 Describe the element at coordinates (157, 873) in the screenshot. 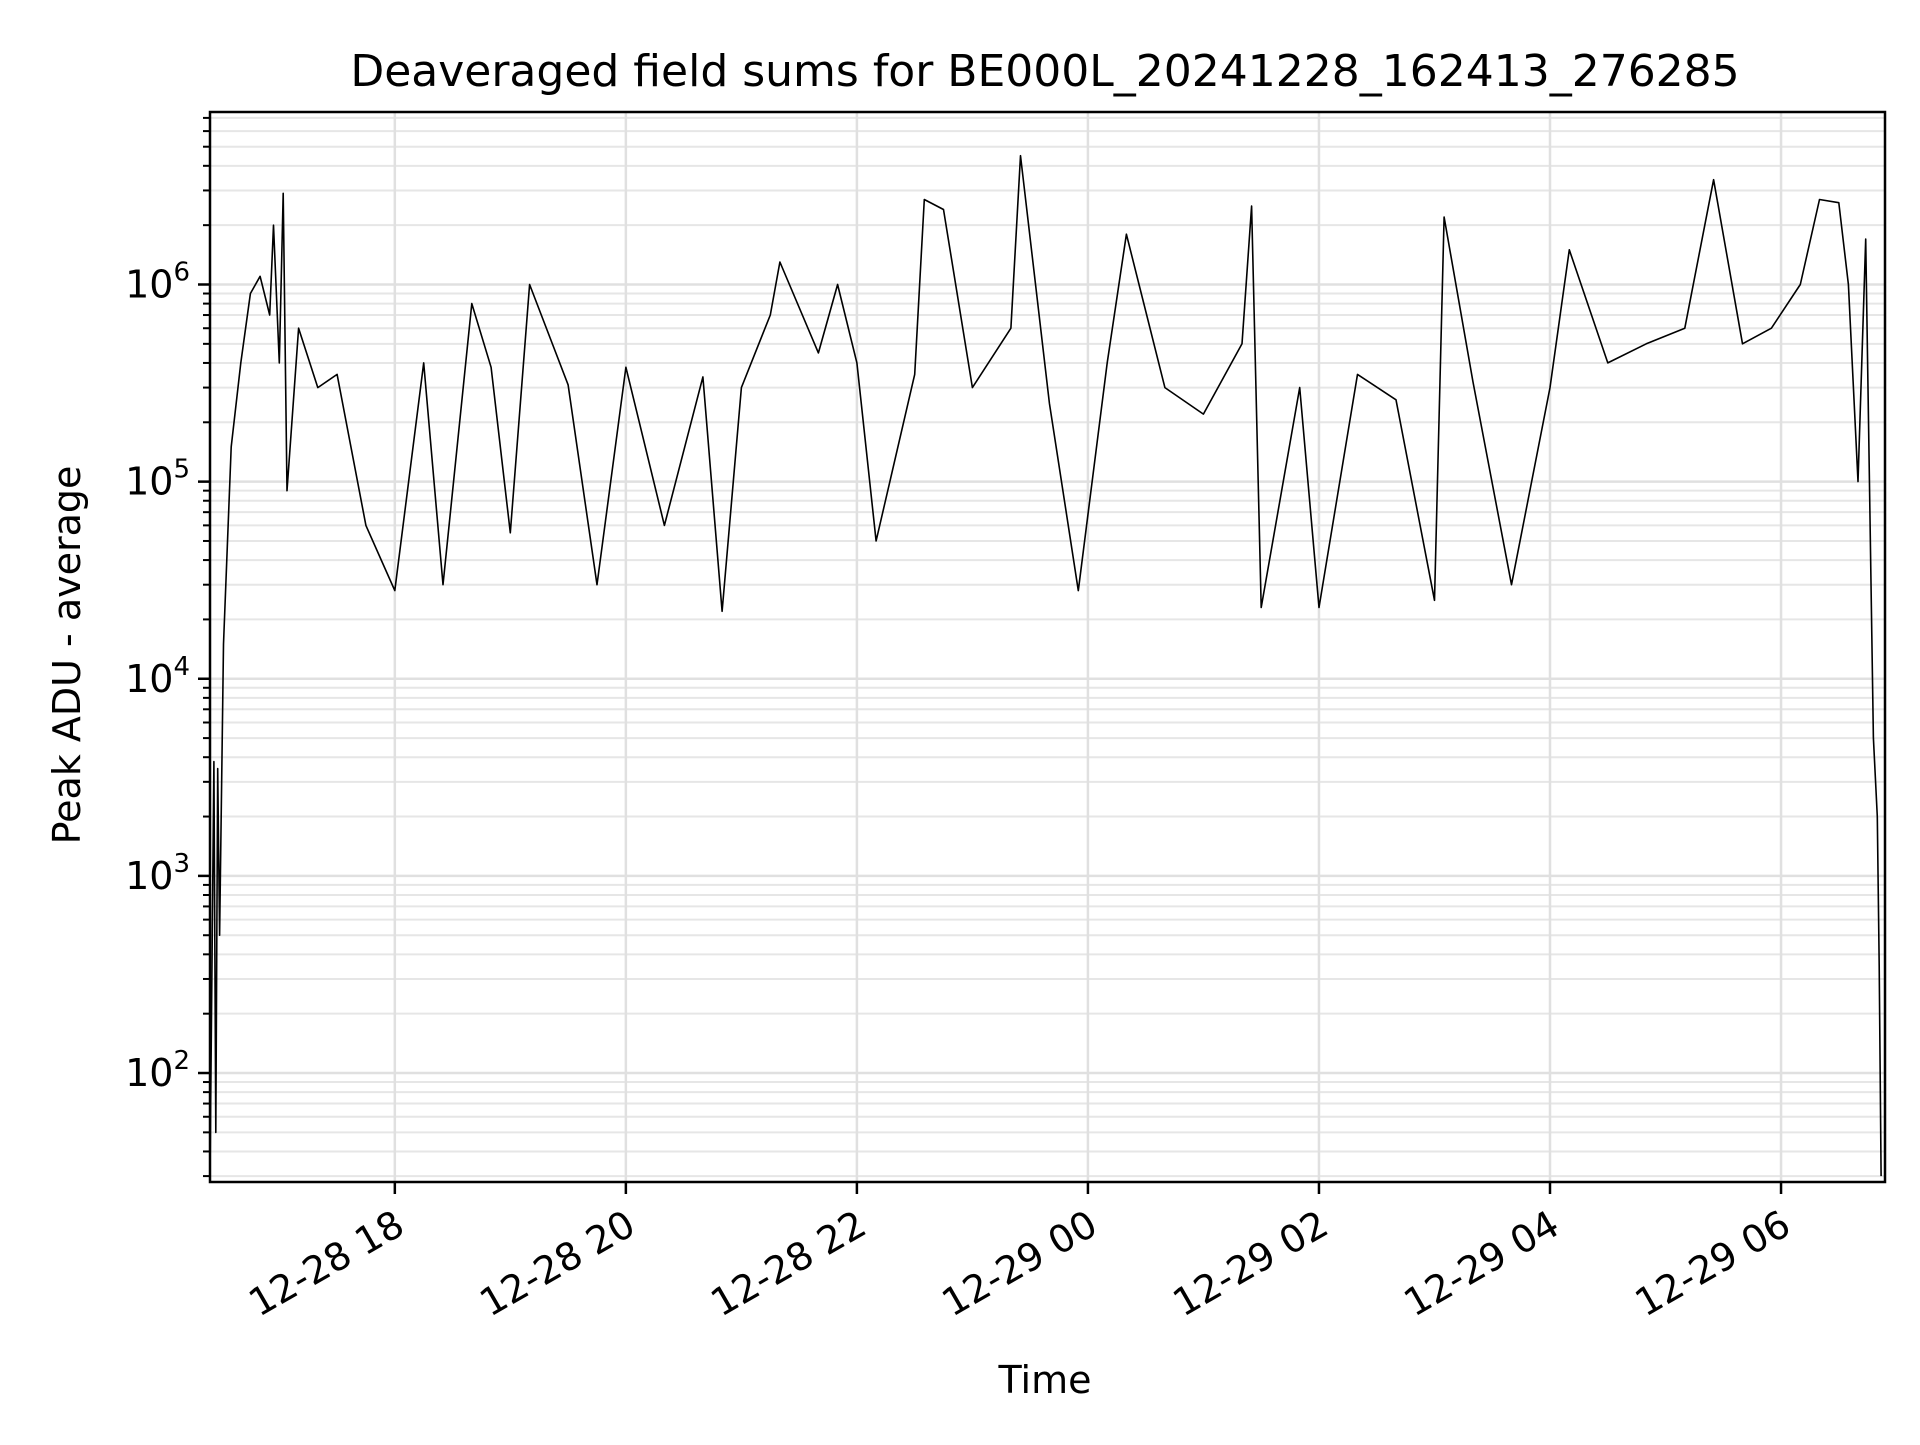

I see `y-tick-label: 103` at that location.